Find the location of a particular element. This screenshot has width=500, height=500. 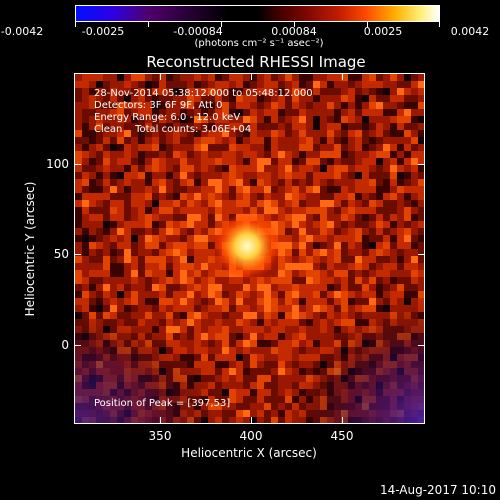

info-clean: Clean Total counts: 3.06E+04 is located at coordinates (173, 129).